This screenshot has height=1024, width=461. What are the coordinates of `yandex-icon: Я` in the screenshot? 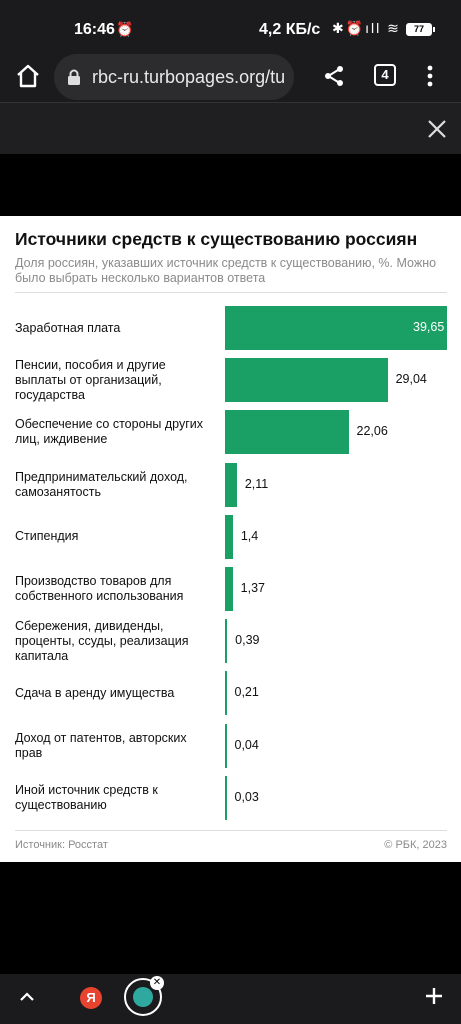 It's located at (91, 998).